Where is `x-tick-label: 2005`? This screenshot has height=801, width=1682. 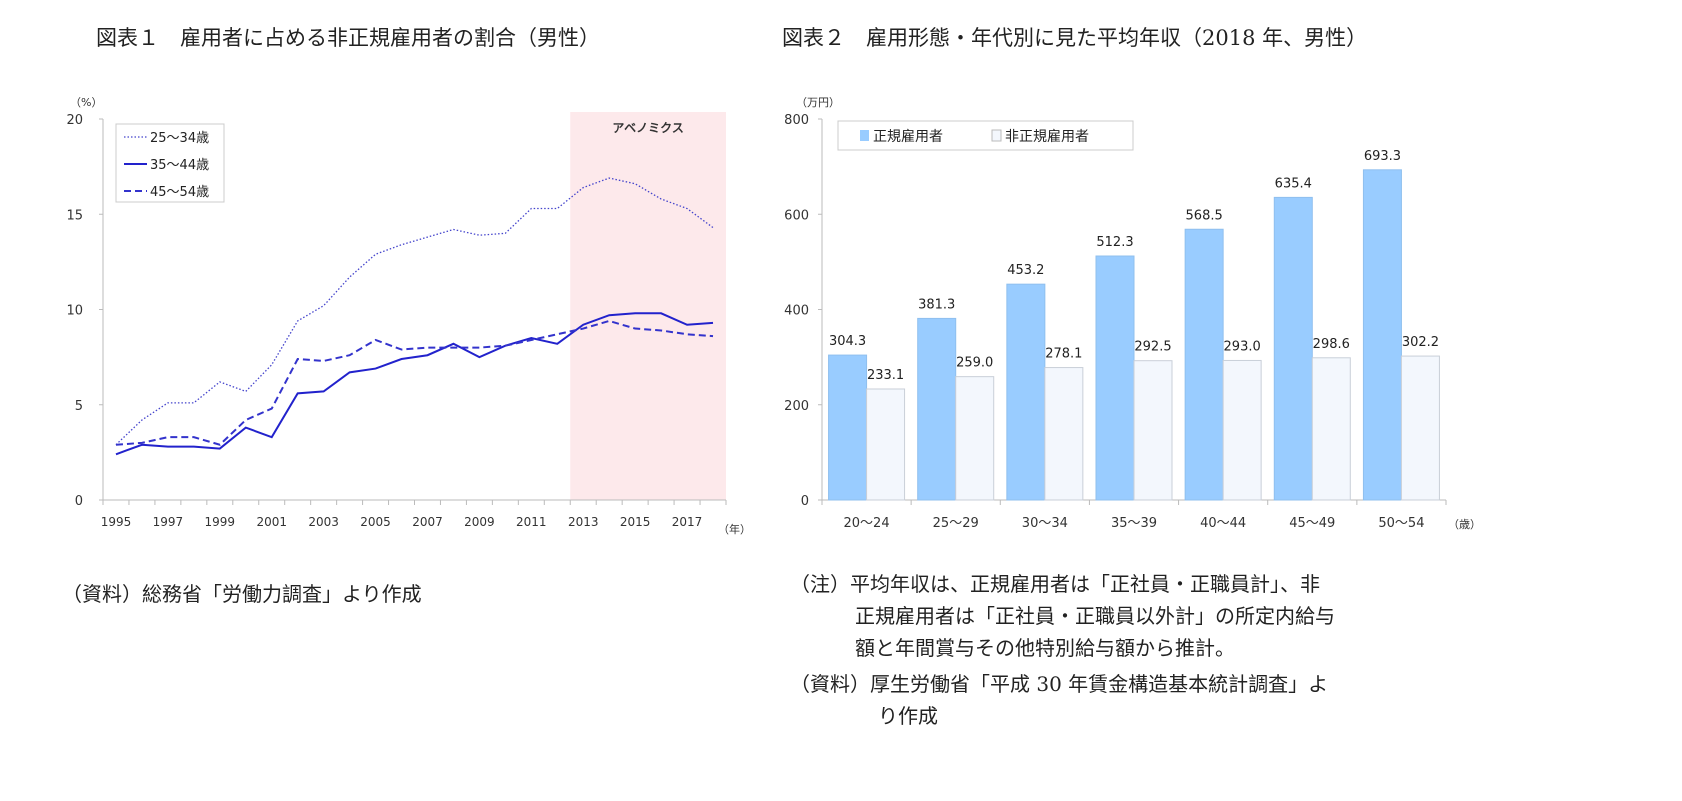
x-tick-label: 2005 is located at coordinates (375, 522).